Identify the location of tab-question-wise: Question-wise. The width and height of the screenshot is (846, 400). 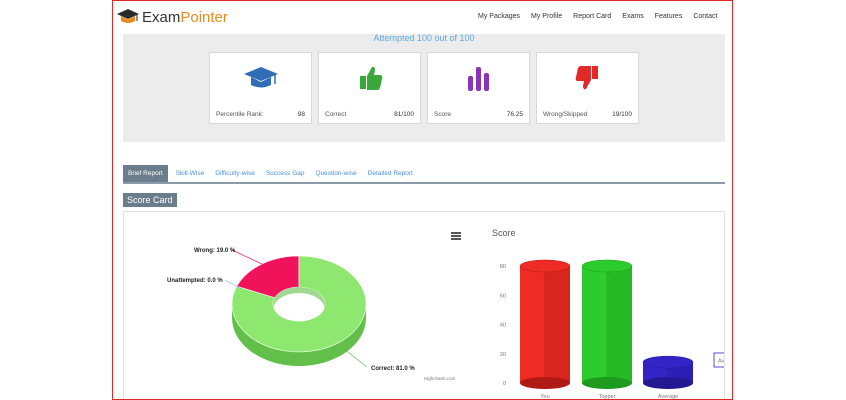
(336, 173).